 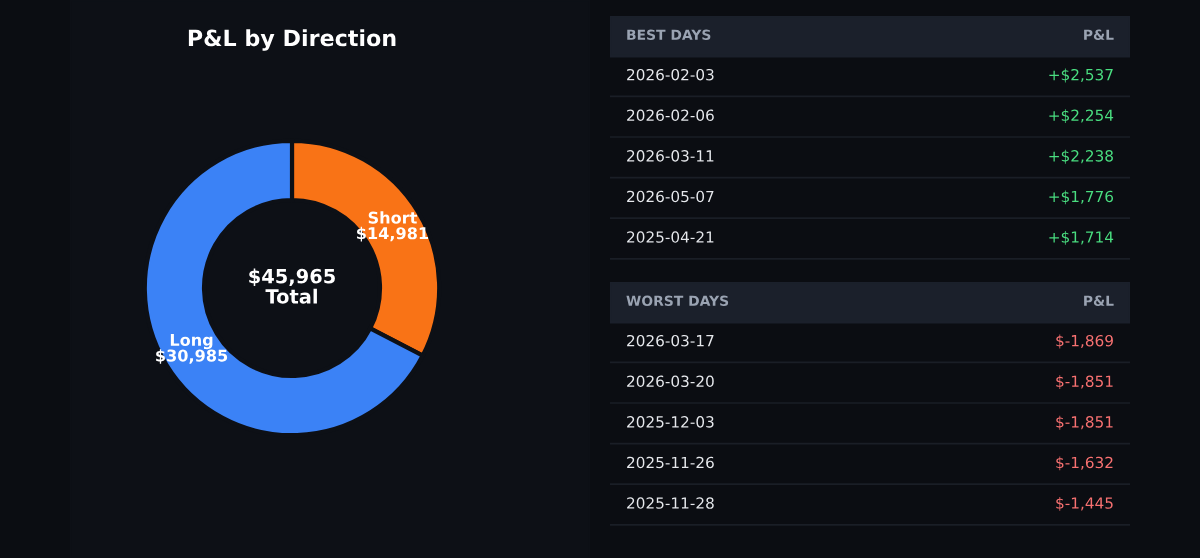 I want to click on slice-label: Short, so click(x=392, y=217).